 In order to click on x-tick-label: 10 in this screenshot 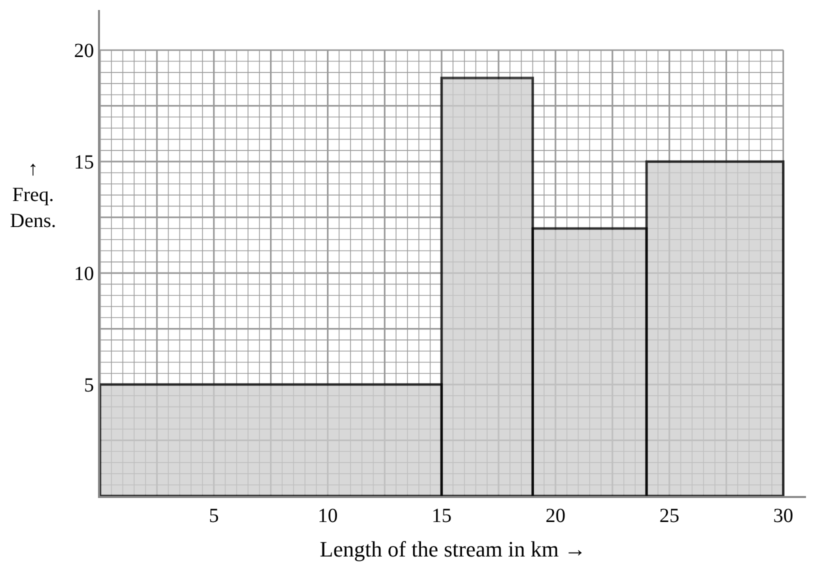, I will do `click(328, 516)`.